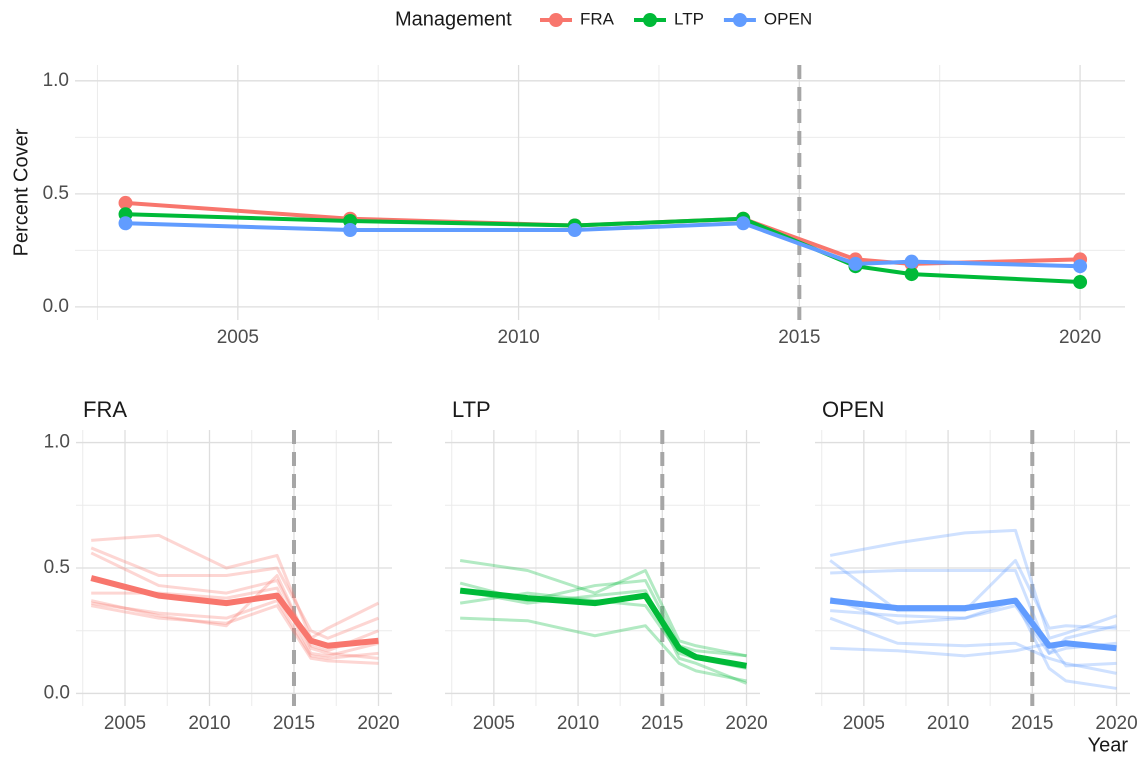 The width and height of the screenshot is (1148, 761). I want to click on panel-title: FRA, so click(105, 409).